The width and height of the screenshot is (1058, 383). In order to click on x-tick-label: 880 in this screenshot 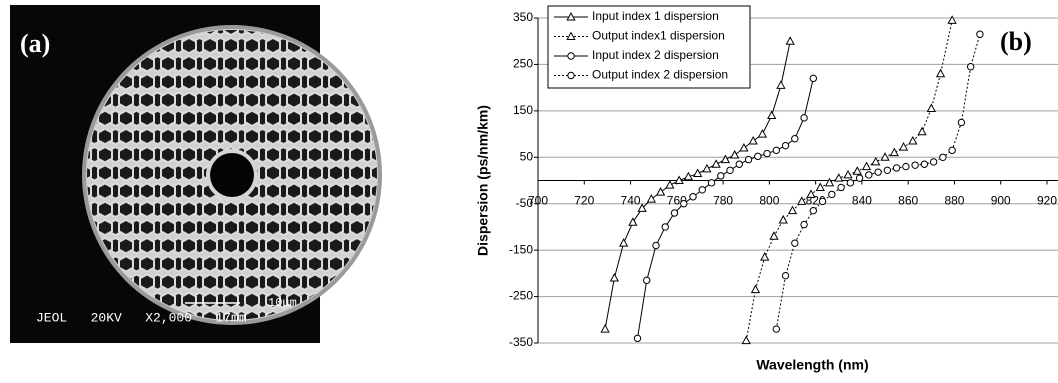, I will do `click(954, 201)`.